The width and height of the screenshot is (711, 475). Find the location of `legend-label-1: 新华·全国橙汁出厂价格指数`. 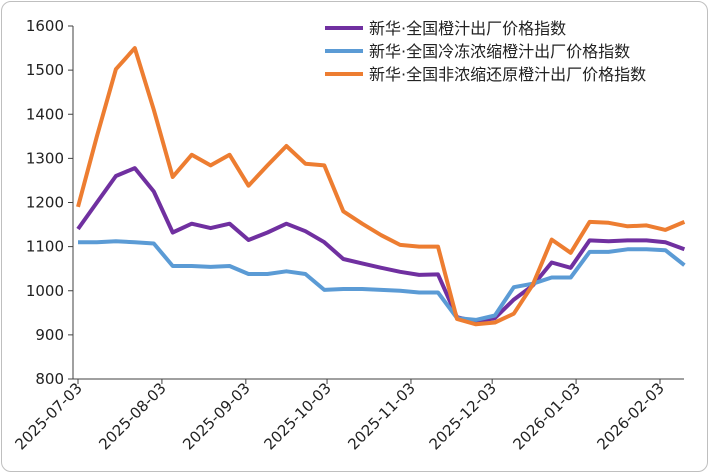

legend-label-1: 新华·全国橙汁出厂价格指数 is located at coordinates (467, 28).